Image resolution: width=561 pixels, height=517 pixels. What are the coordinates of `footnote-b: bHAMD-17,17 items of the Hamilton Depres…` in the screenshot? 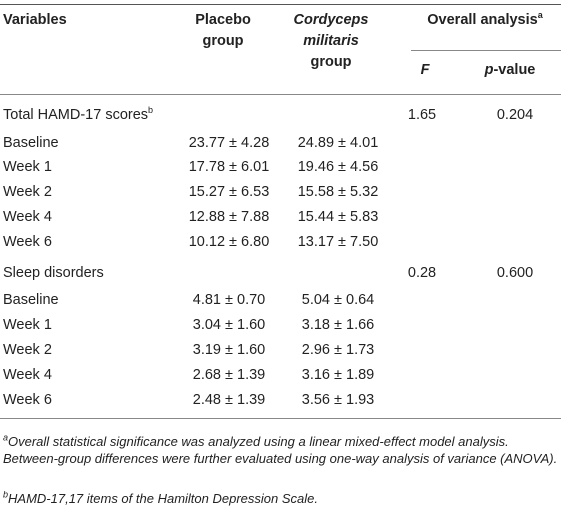 It's located at (281, 498).